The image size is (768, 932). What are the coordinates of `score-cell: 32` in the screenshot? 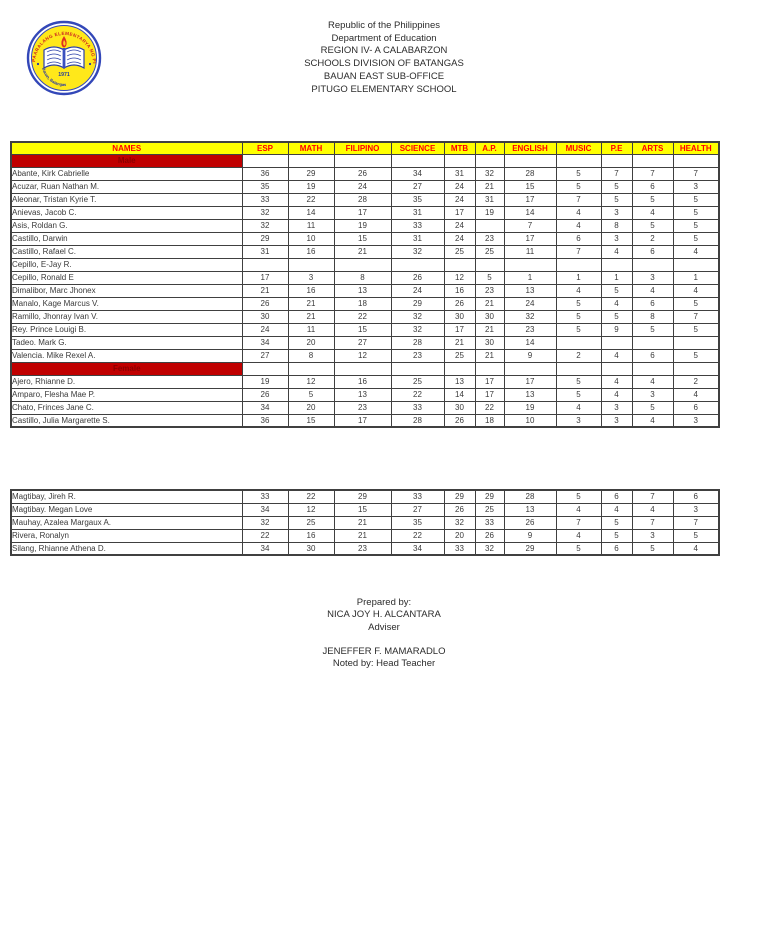 It's located at (489, 173).